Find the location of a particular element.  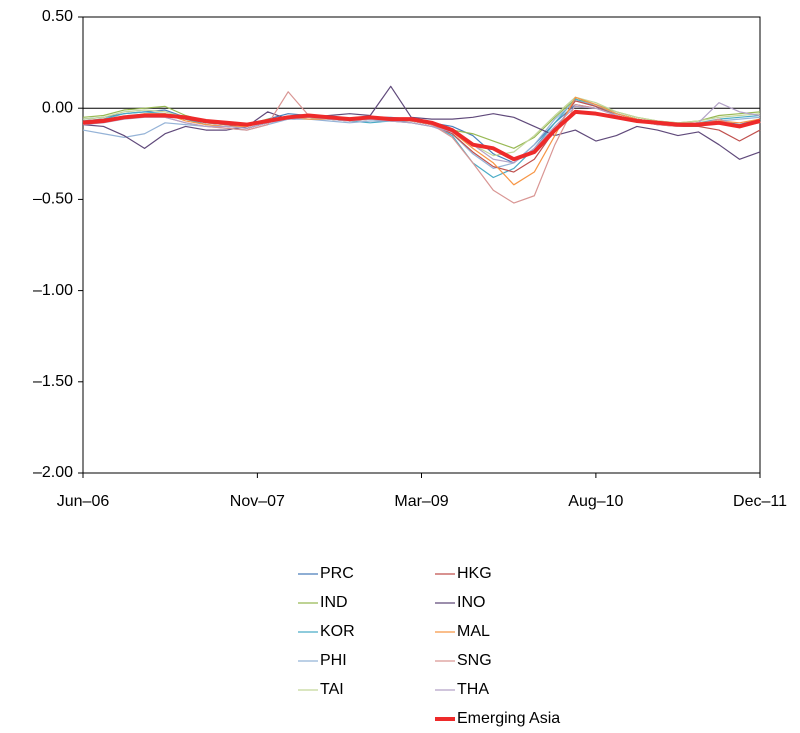

y-tick-label: –1.00 is located at coordinates (53, 290).